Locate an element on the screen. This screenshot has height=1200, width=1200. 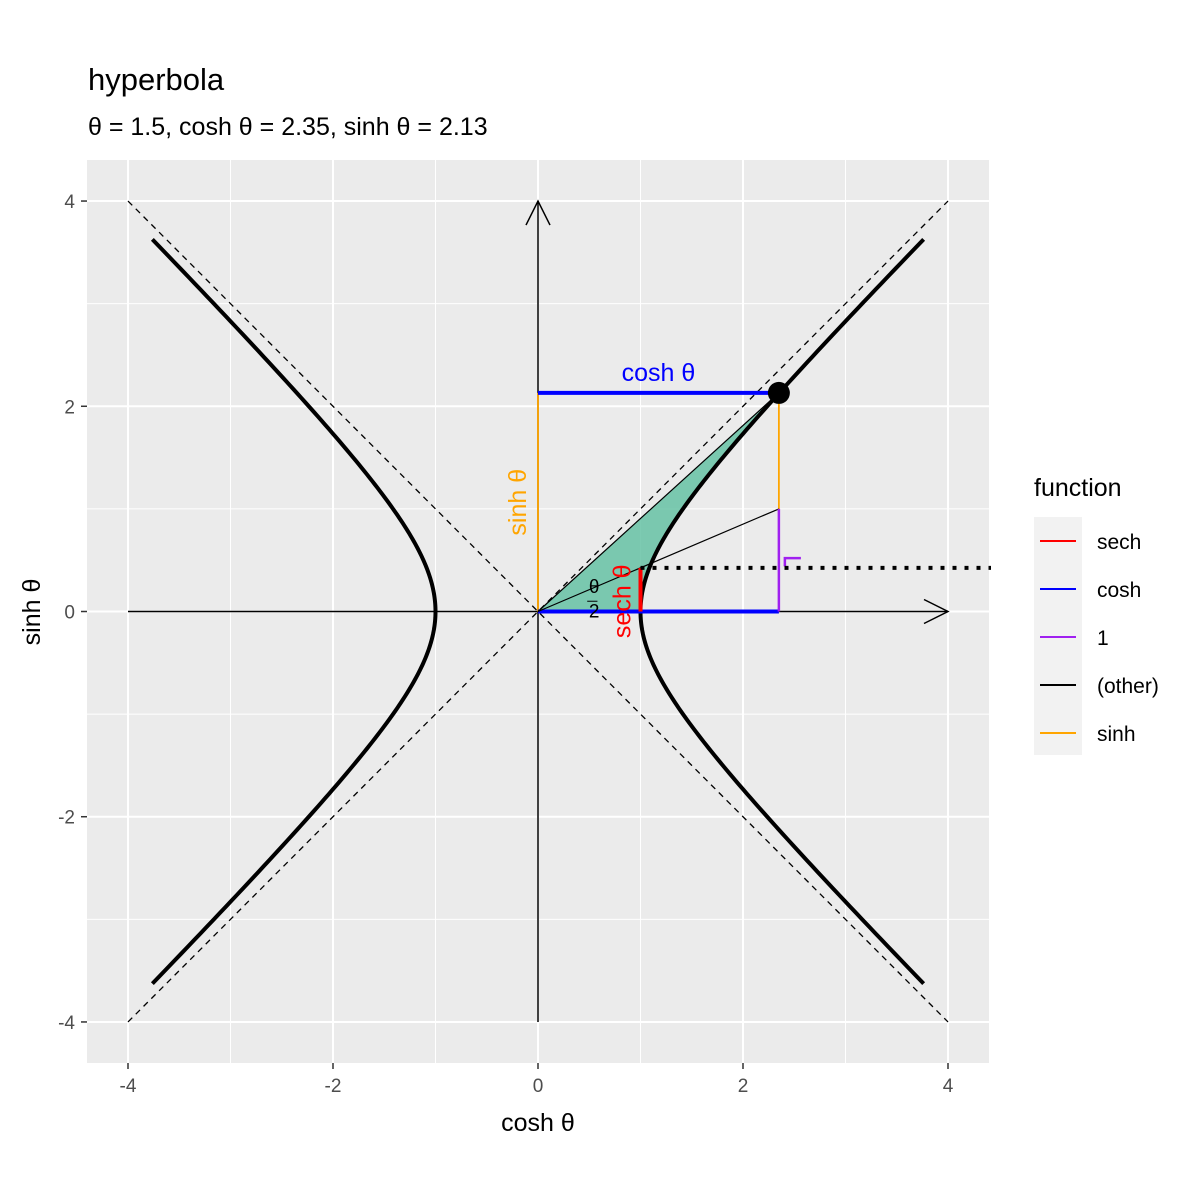
cosh-annotation: cosh θ is located at coordinates (659, 373).